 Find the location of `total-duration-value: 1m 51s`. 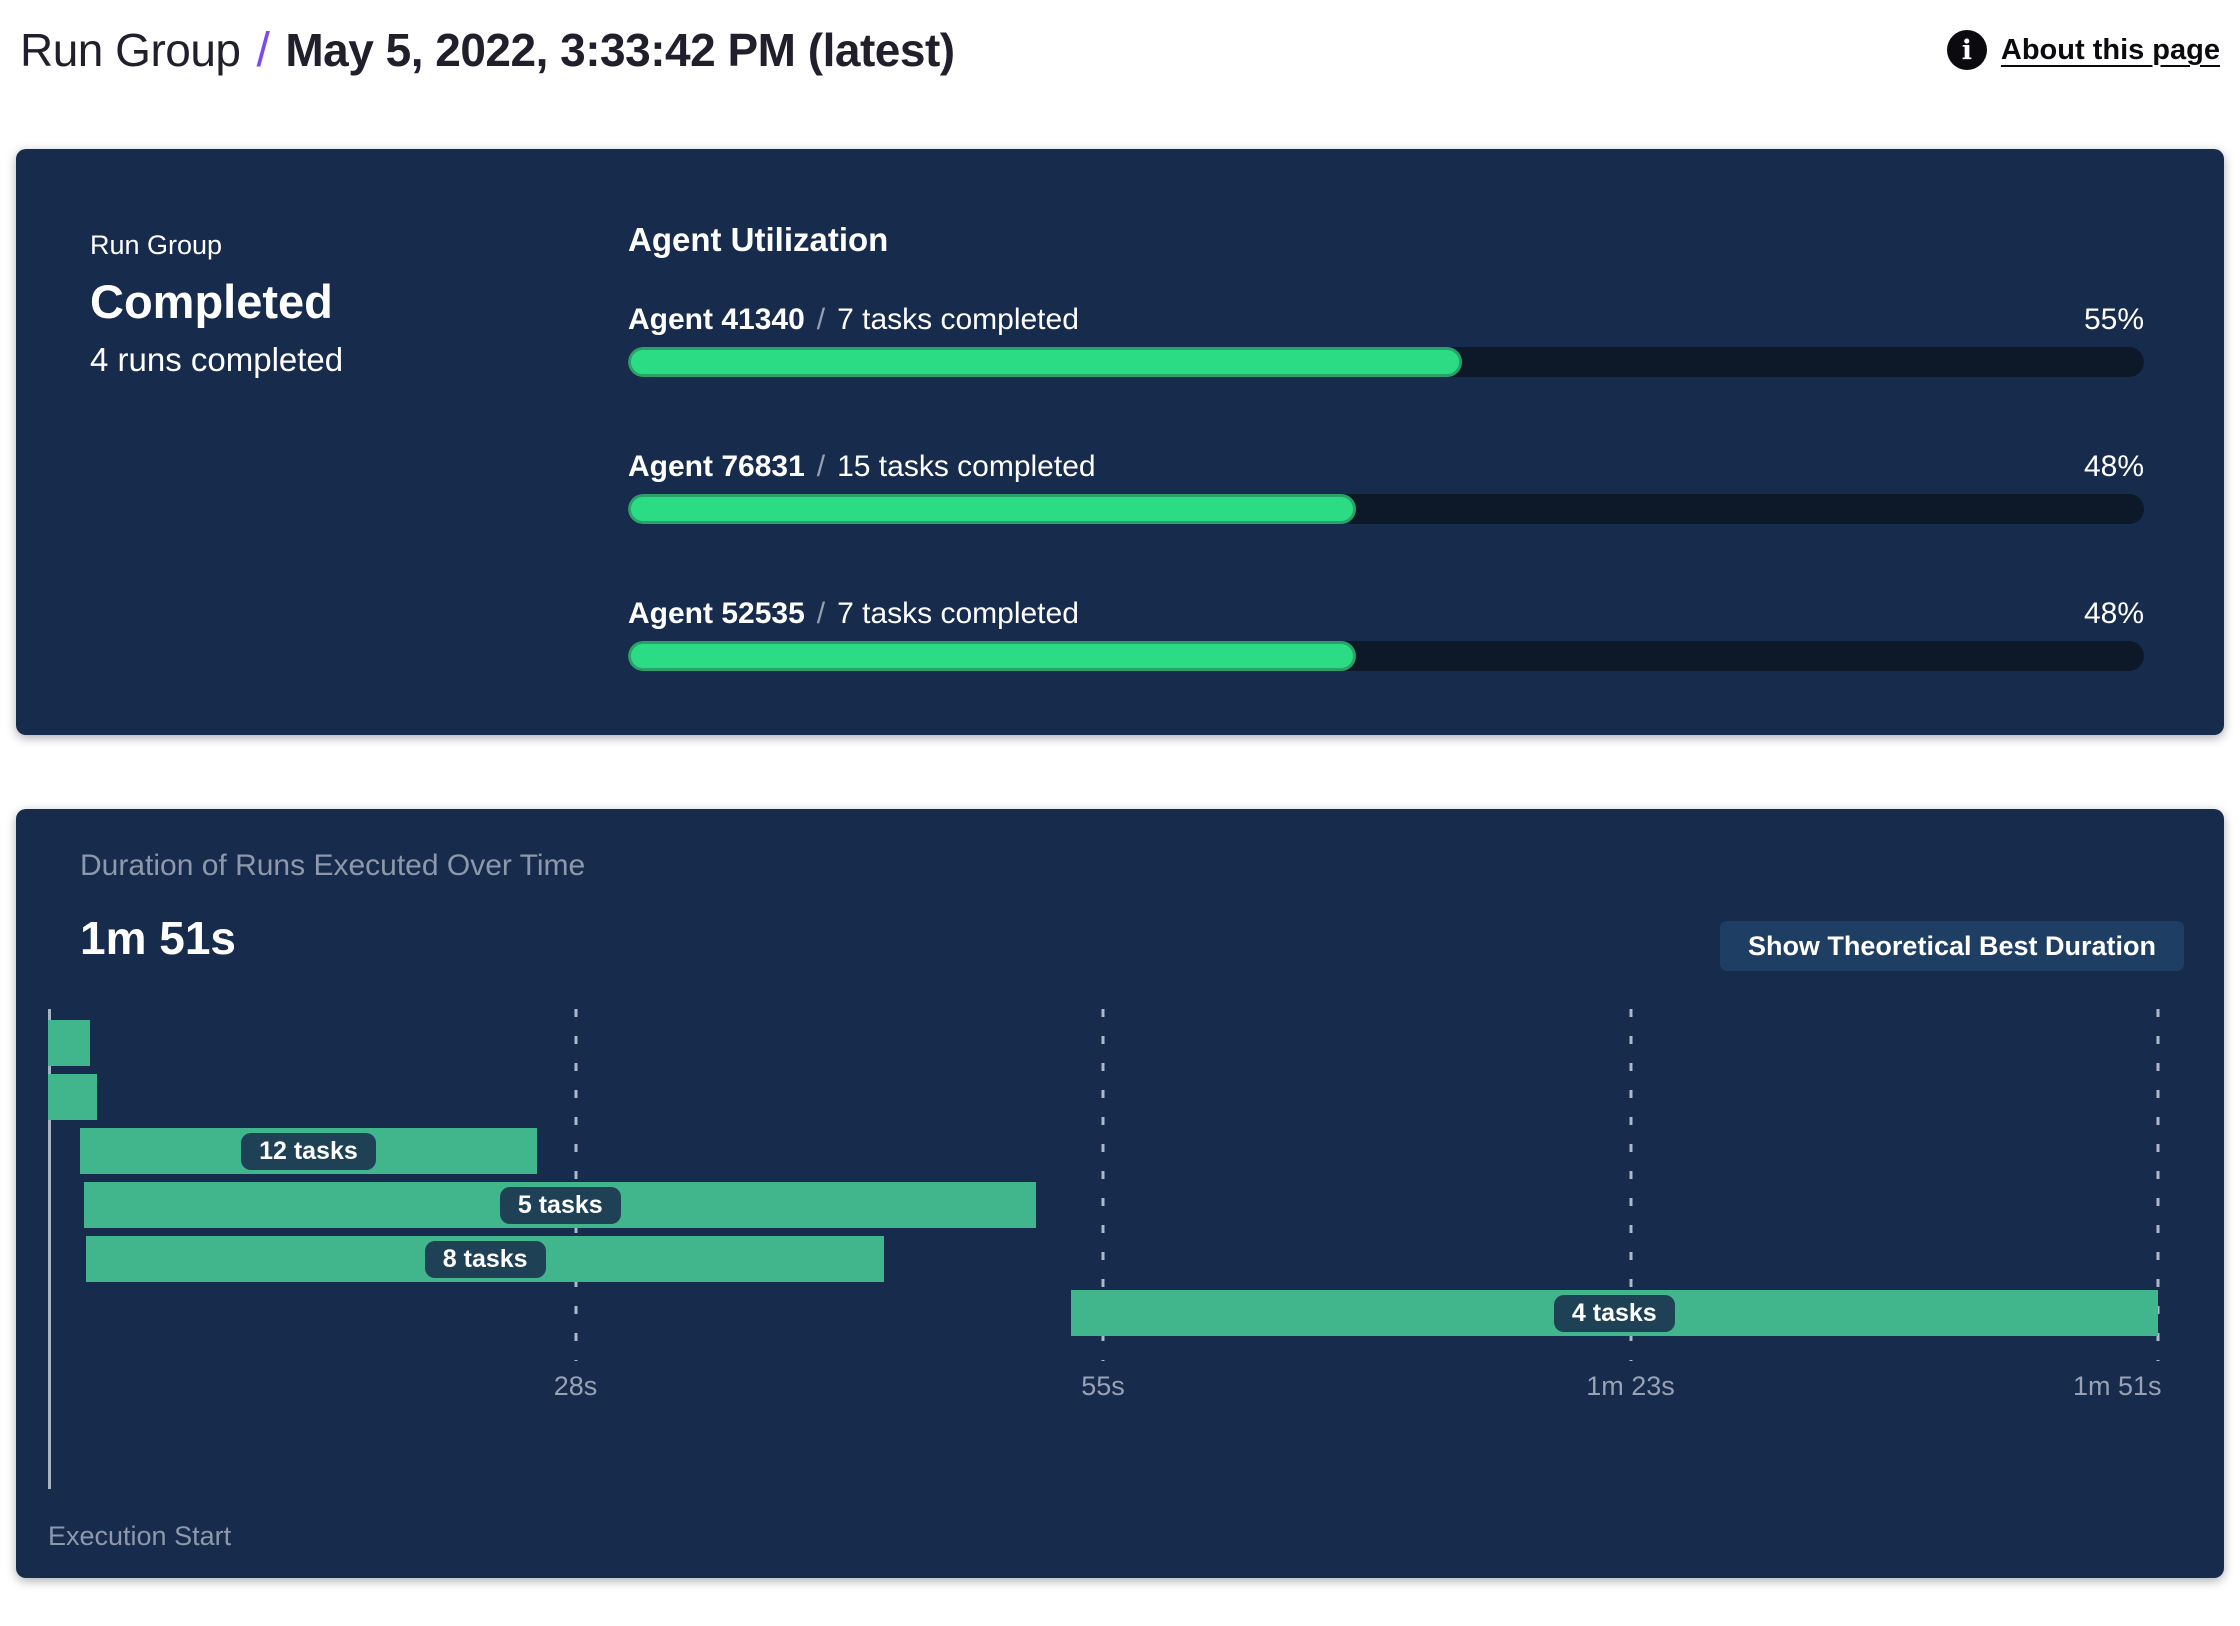

total-duration-value: 1m 51s is located at coordinates (158, 938).